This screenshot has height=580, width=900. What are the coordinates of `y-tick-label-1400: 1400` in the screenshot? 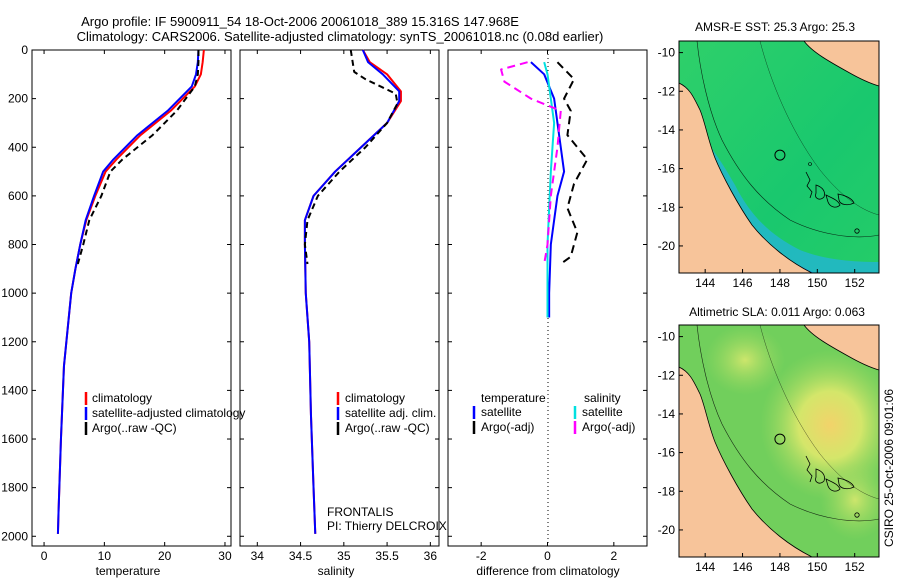 It's located at (14, 390).